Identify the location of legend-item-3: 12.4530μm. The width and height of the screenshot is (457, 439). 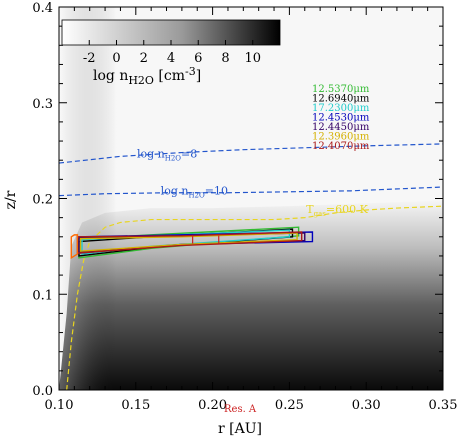
(341, 118).